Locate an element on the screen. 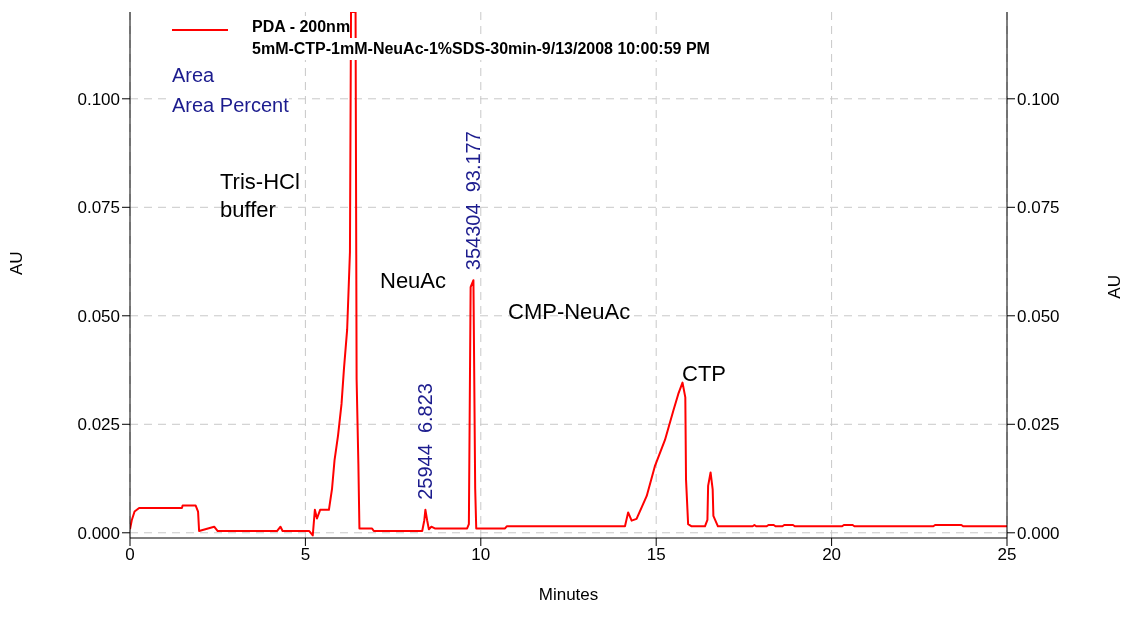  y-tick-label: 0.075 is located at coordinates (98, 208).